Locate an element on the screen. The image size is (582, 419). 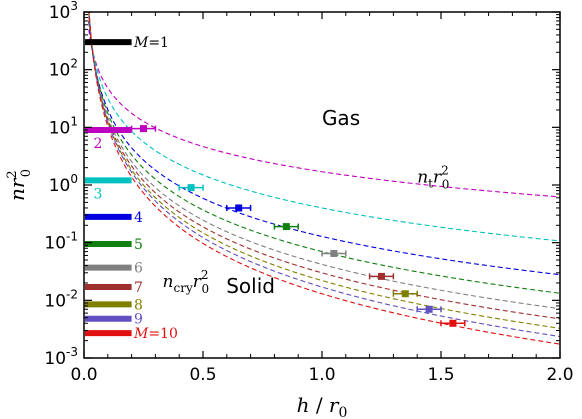
y-tick-label: 10⁻² is located at coordinates (61, 299).